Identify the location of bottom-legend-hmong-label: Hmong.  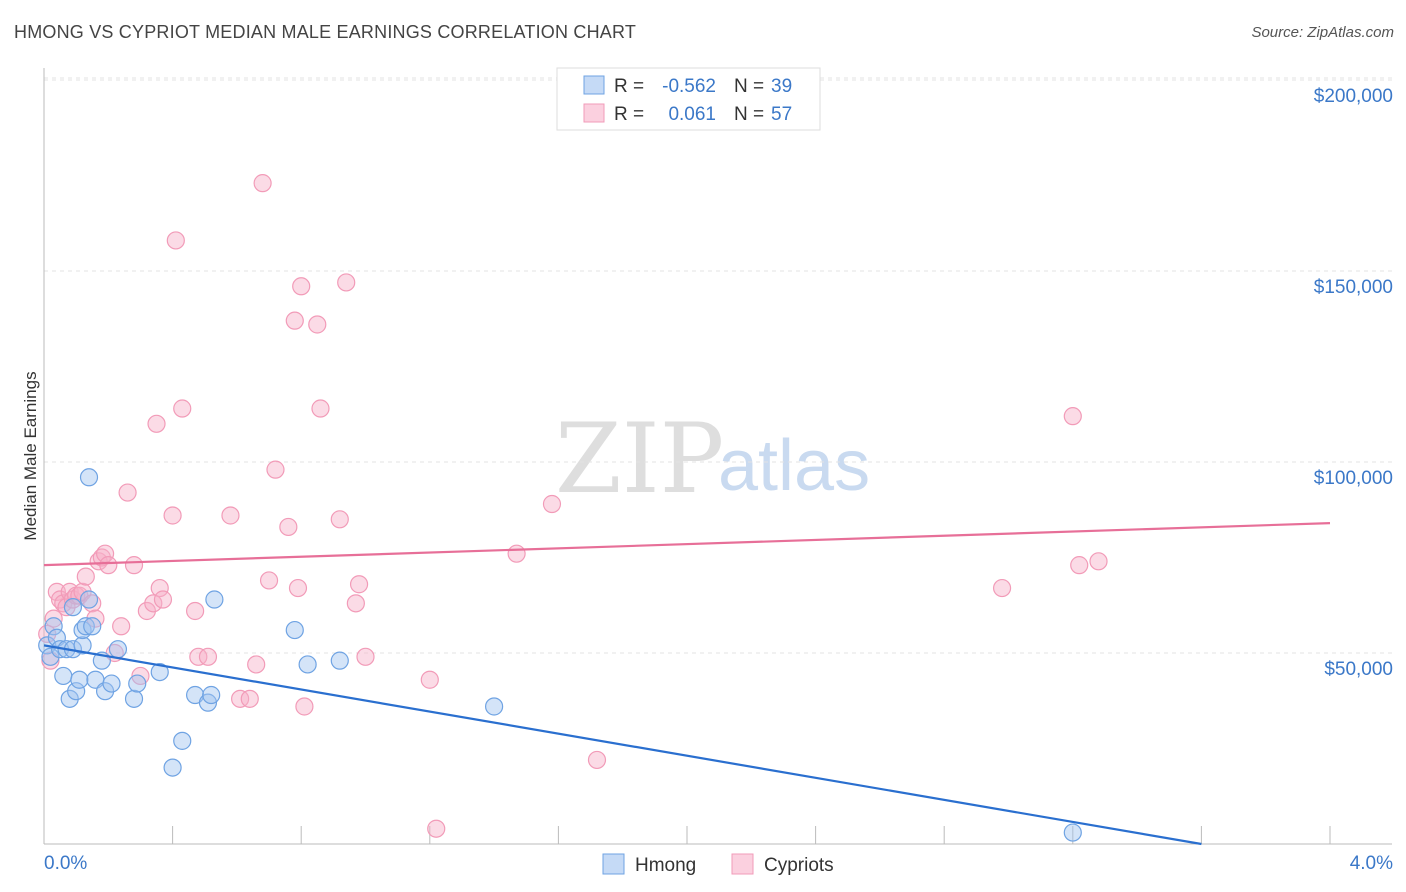
(665, 865).